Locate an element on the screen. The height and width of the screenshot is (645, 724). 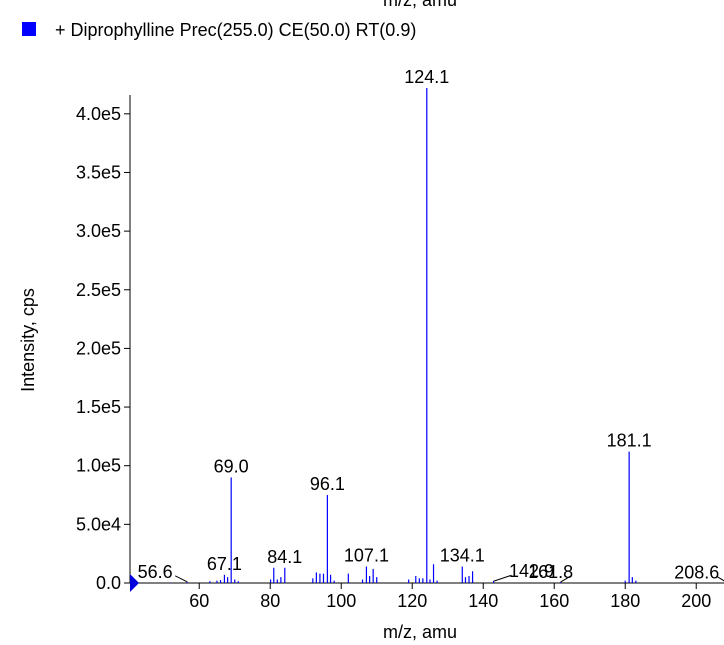
peak-label: 134.1 is located at coordinates (462, 556).